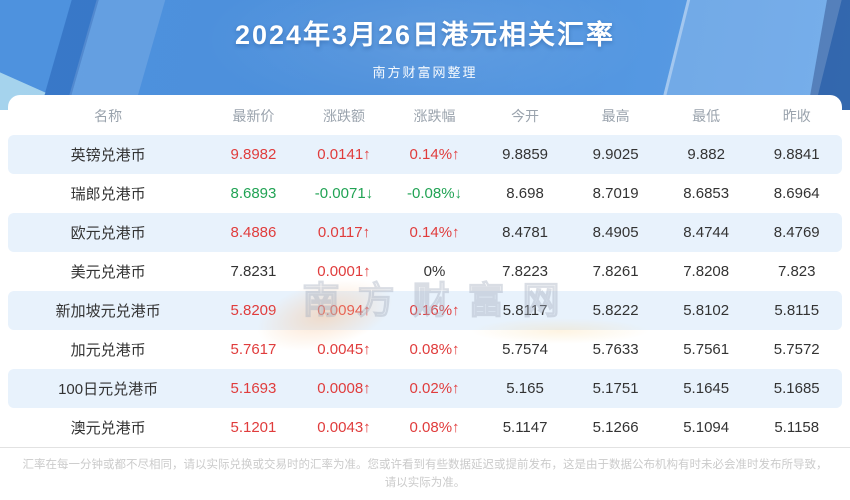 Image resolution: width=850 pixels, height=500 pixels. Describe the element at coordinates (525, 193) in the screenshot. I see `cell-open: 8.698` at that location.